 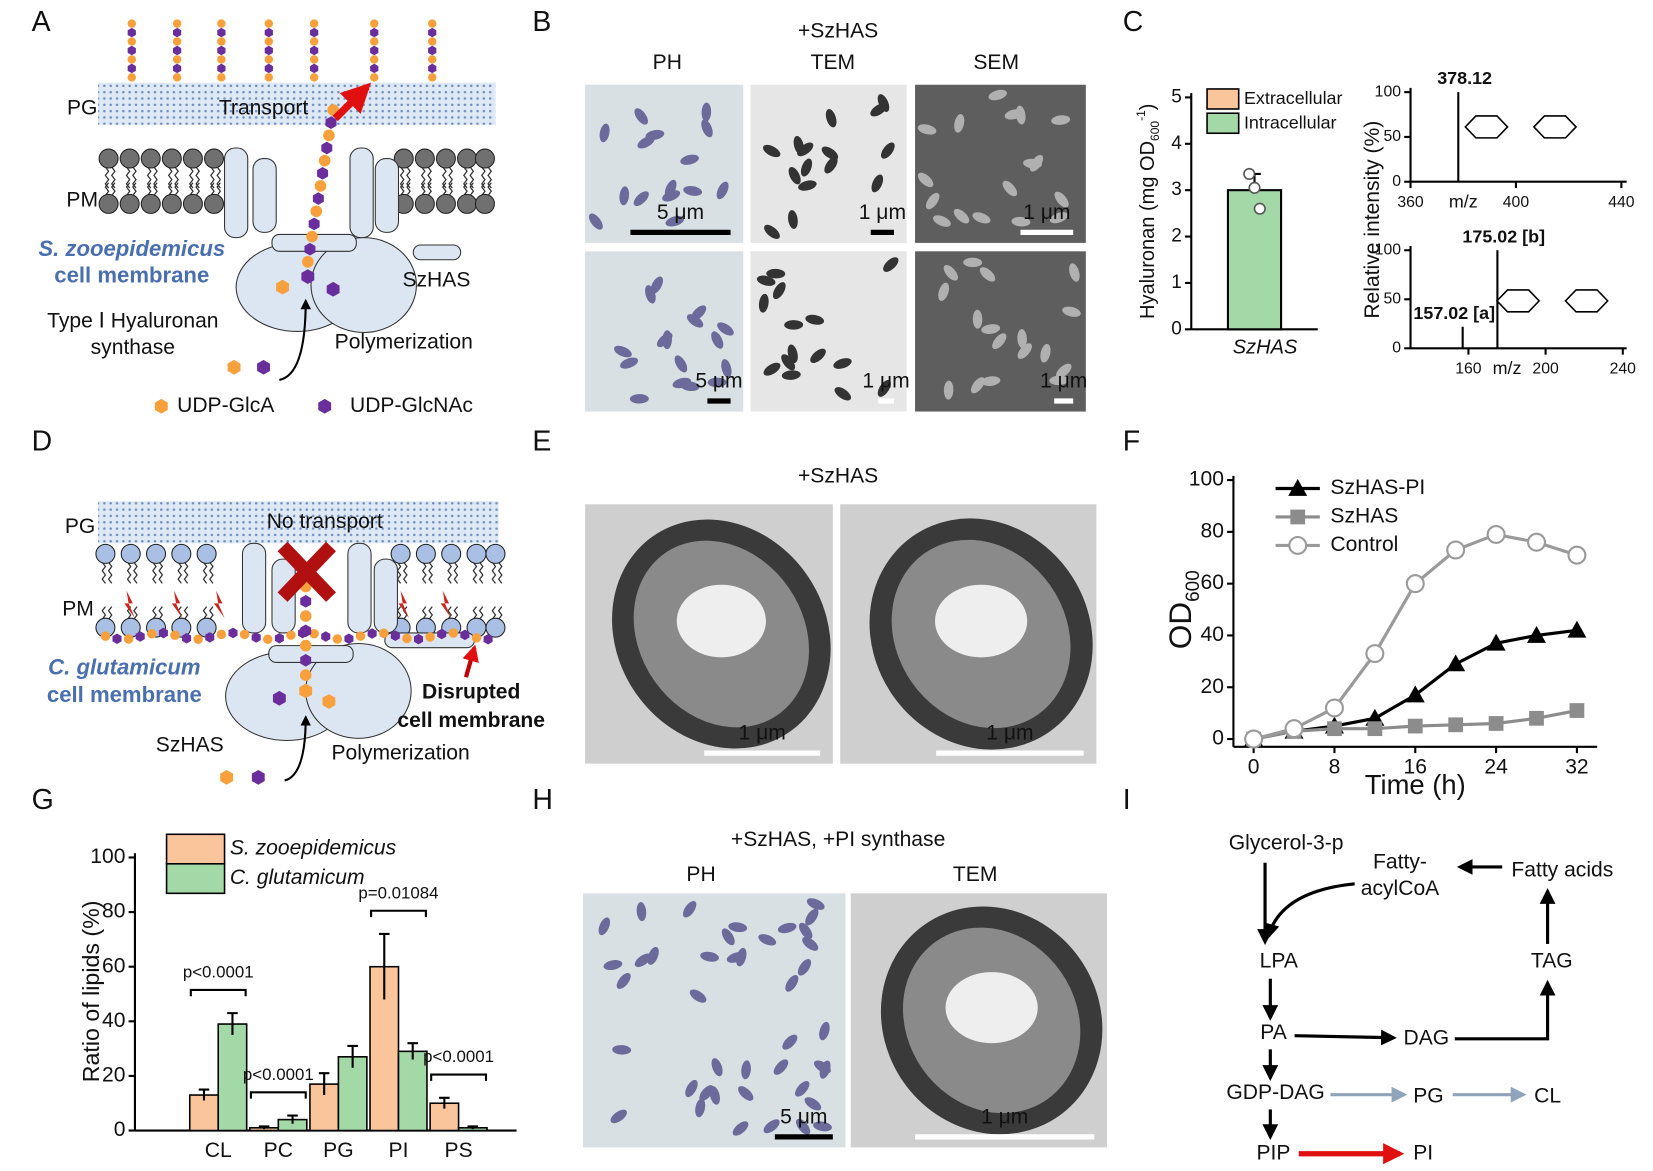 I want to click on y-axis-label: Relative intensity (%), so click(x=1372, y=220).